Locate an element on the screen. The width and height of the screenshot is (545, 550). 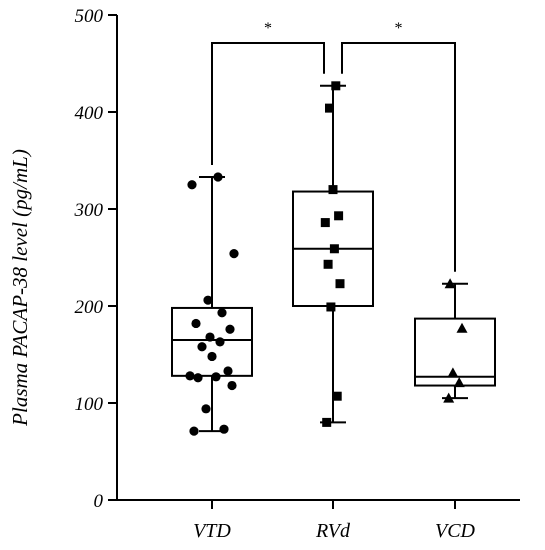
box-vtd is located at coordinates (212, 341).